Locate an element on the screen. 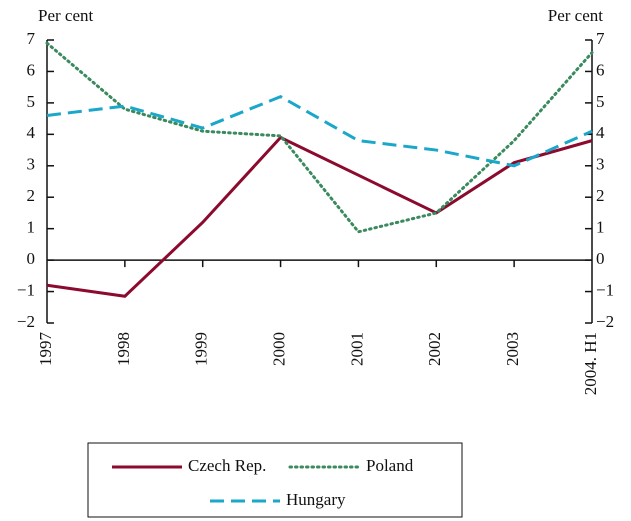 The image size is (631, 521). legend-box is located at coordinates (275, 480).